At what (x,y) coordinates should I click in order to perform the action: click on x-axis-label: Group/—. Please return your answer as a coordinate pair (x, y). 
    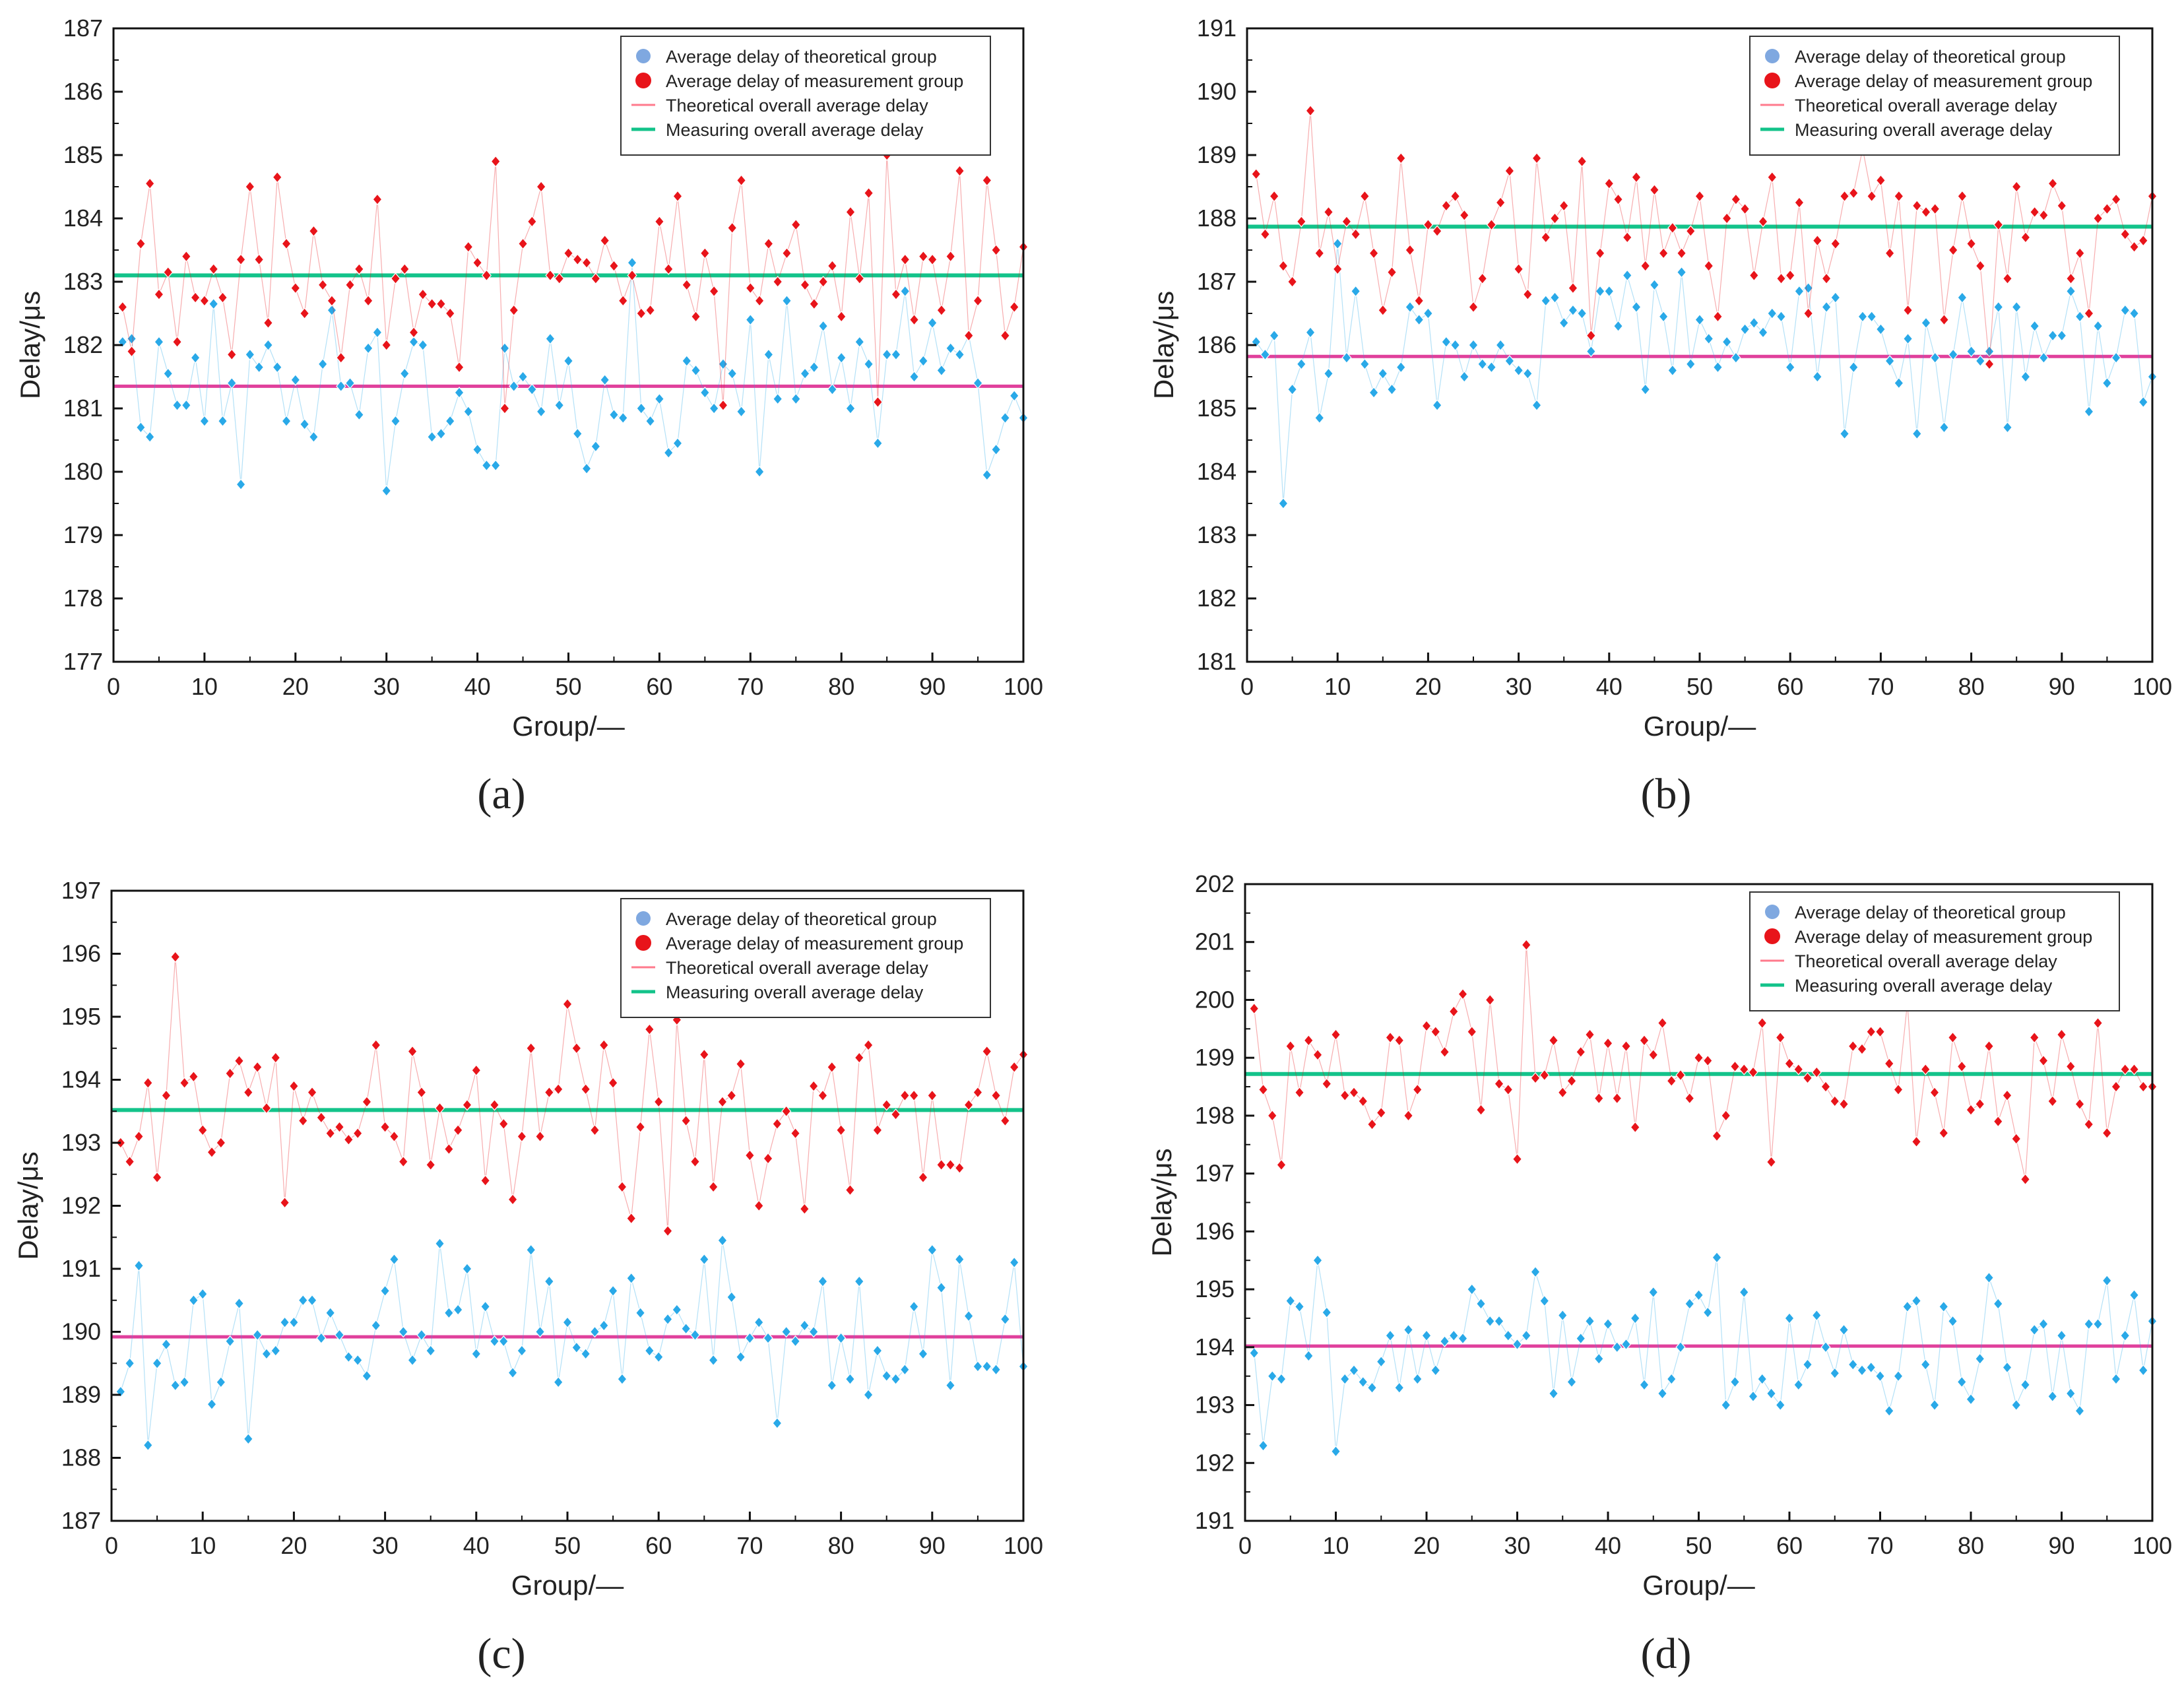
    Looking at the image, I should click on (567, 1585).